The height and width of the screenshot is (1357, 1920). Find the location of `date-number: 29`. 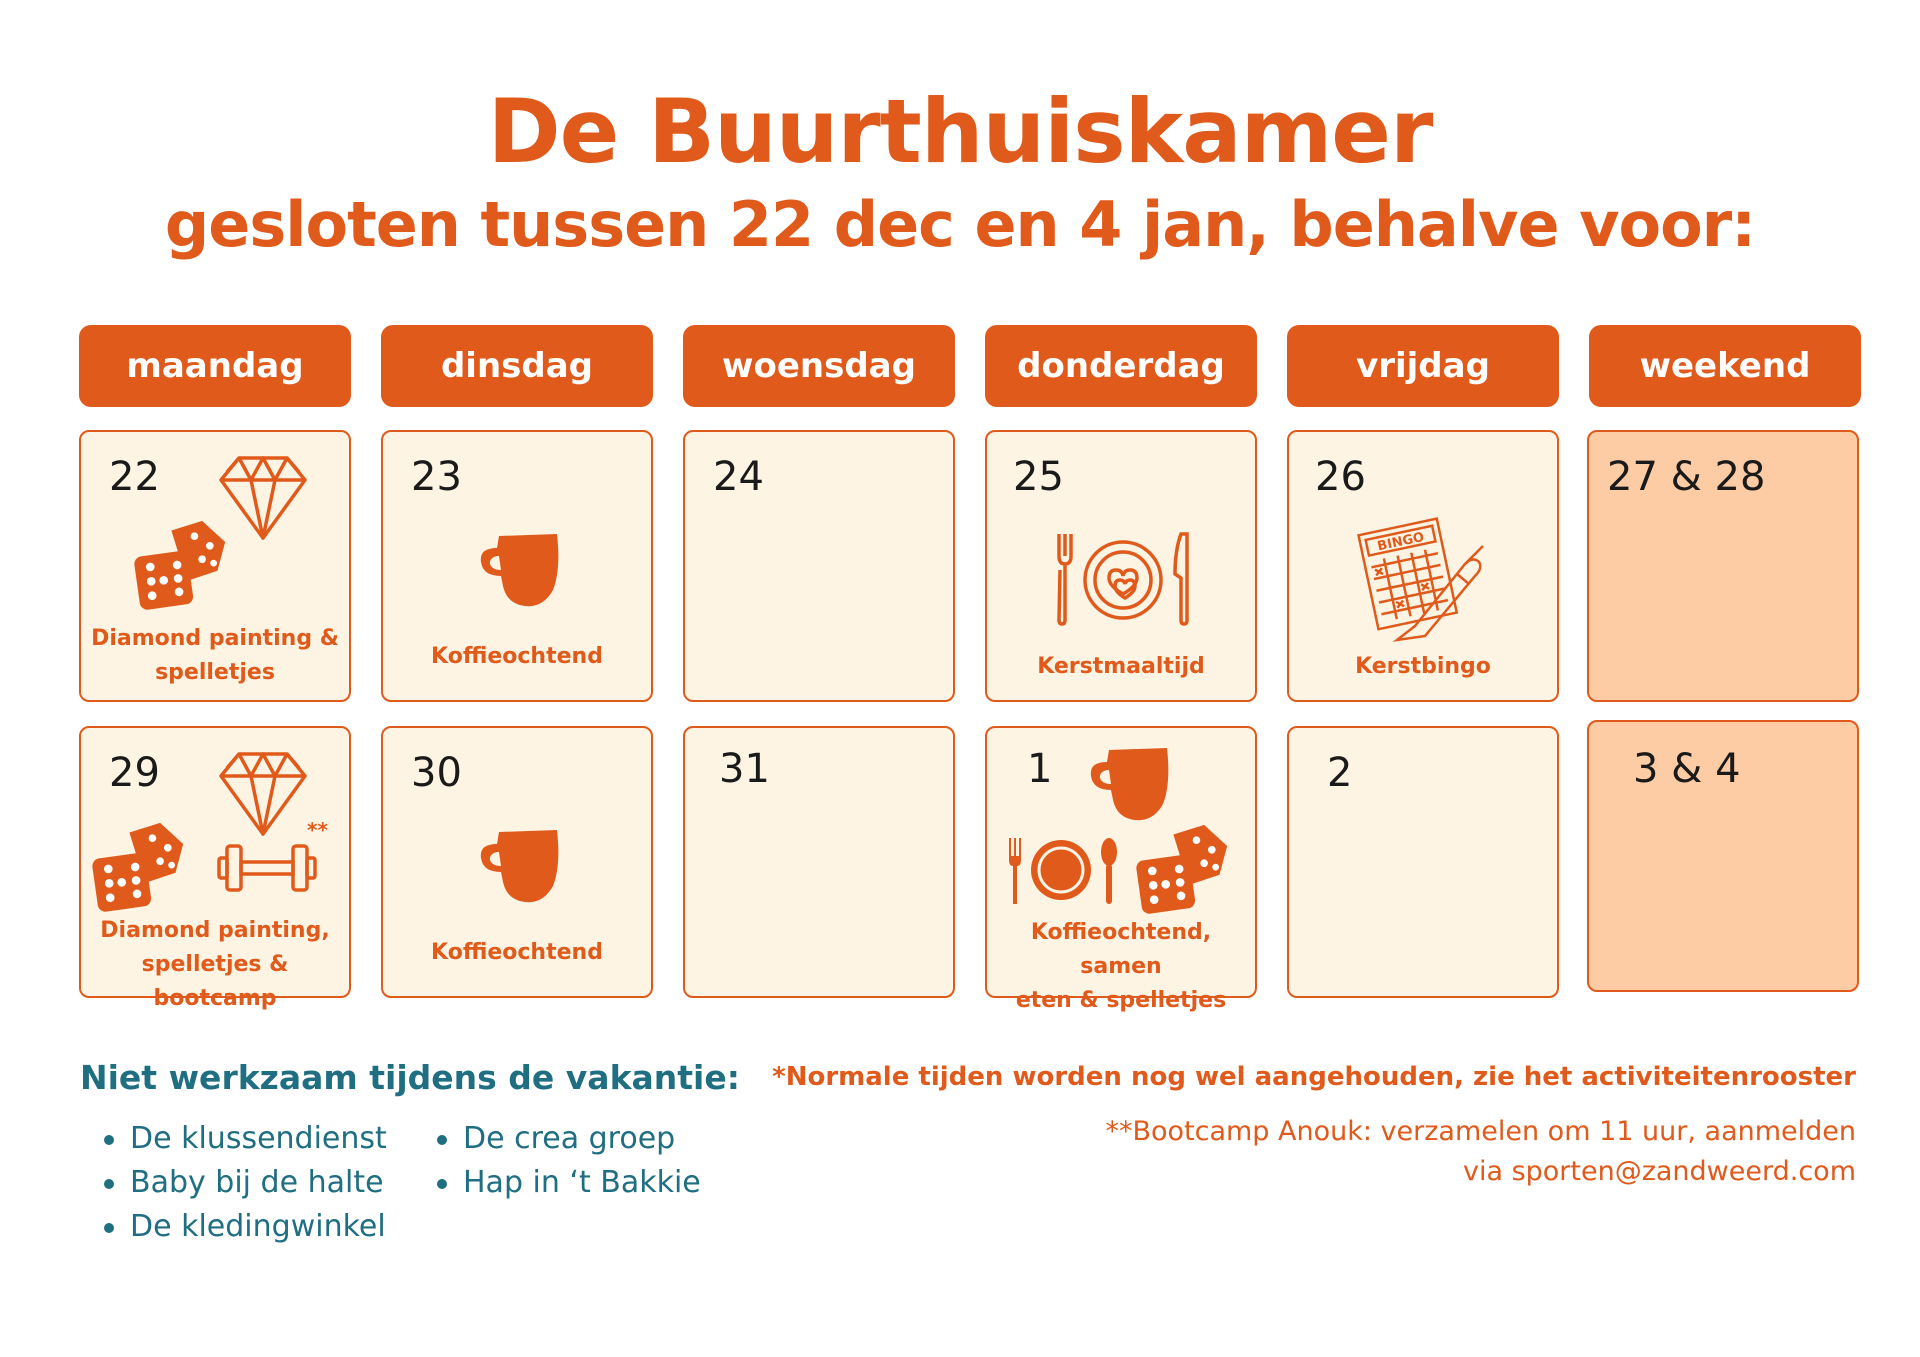

date-number: 29 is located at coordinates (134, 773).